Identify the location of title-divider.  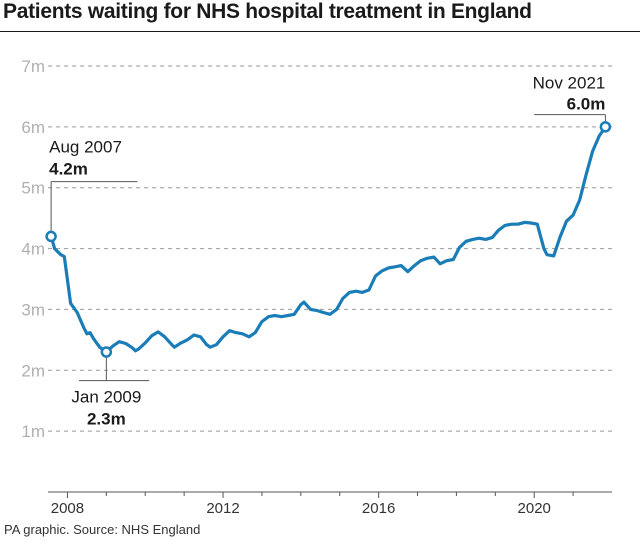
(320, 31).